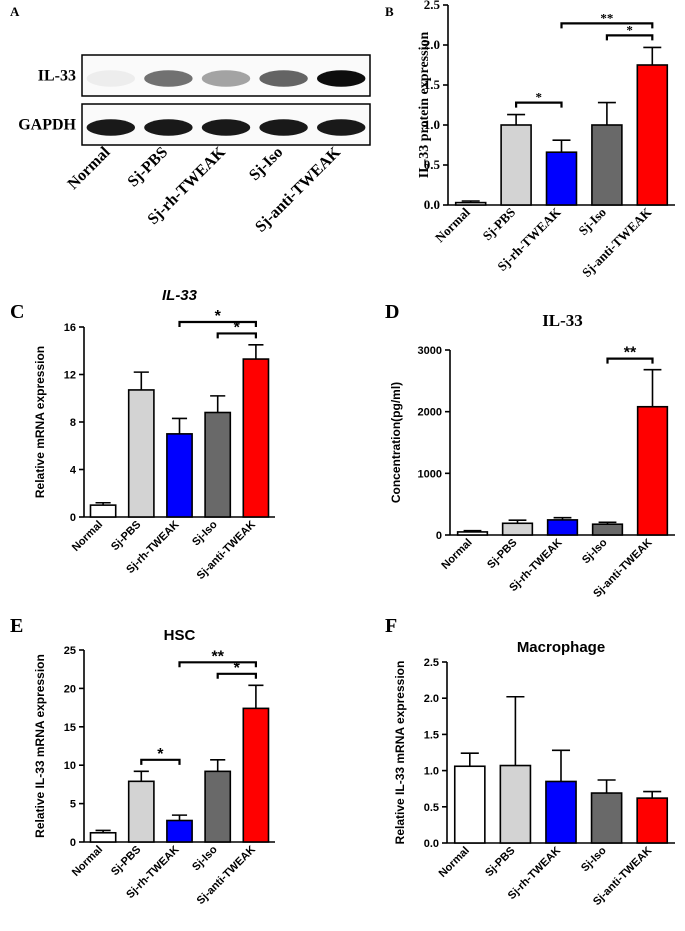 The image size is (685, 931). I want to click on y-tick-label: 5, so click(73, 805).